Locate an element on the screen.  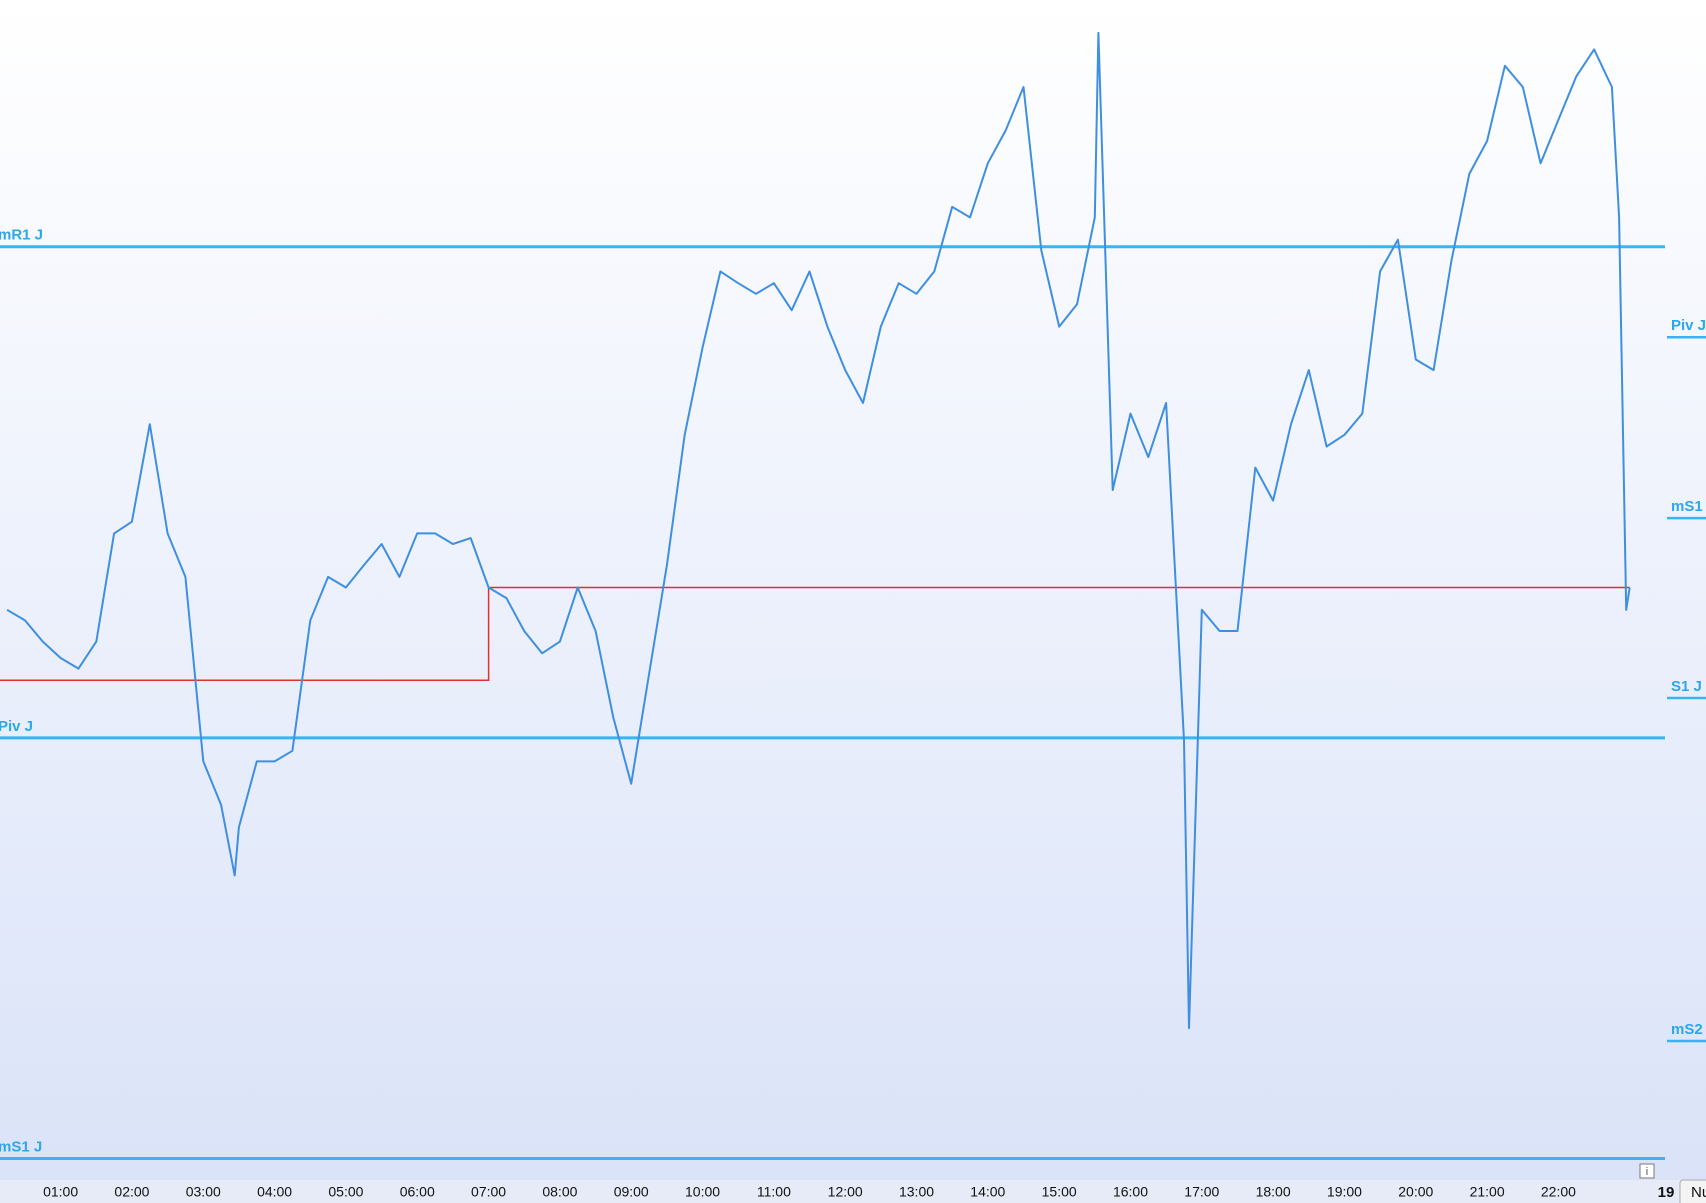
x-tick-label: 06:00 is located at coordinates (417, 1192).